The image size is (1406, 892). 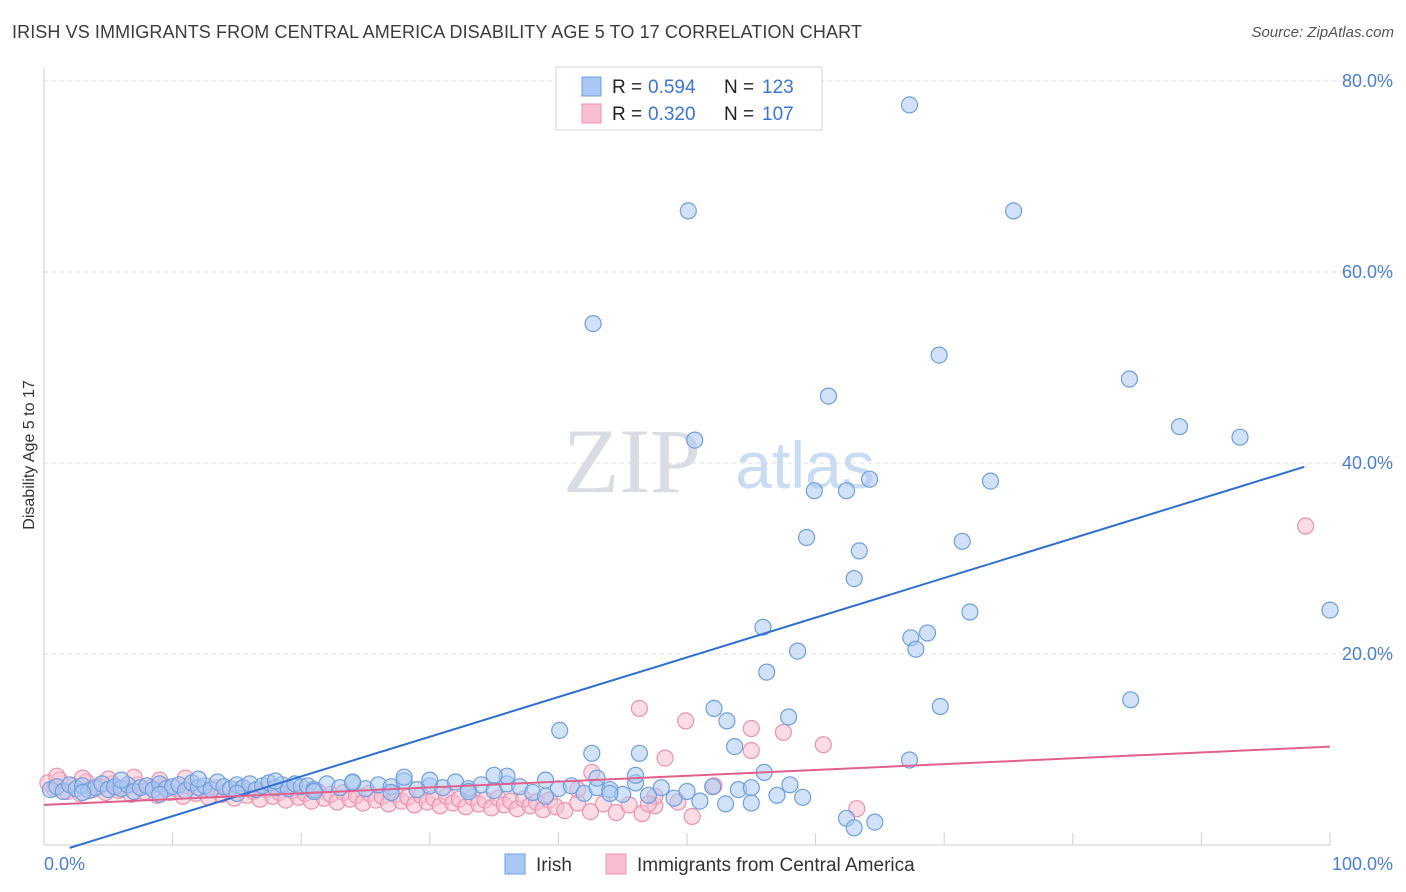 What do you see at coordinates (29, 455) in the screenshot?
I see `y-axis-label: Disability Age 5 to 17` at bounding box center [29, 455].